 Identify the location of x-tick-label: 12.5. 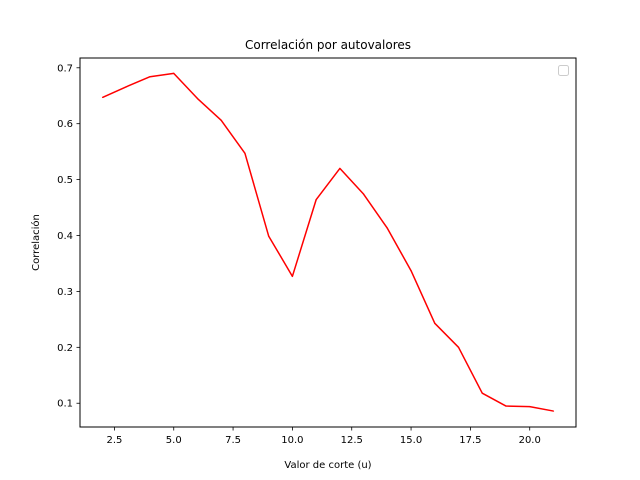
(352, 440).